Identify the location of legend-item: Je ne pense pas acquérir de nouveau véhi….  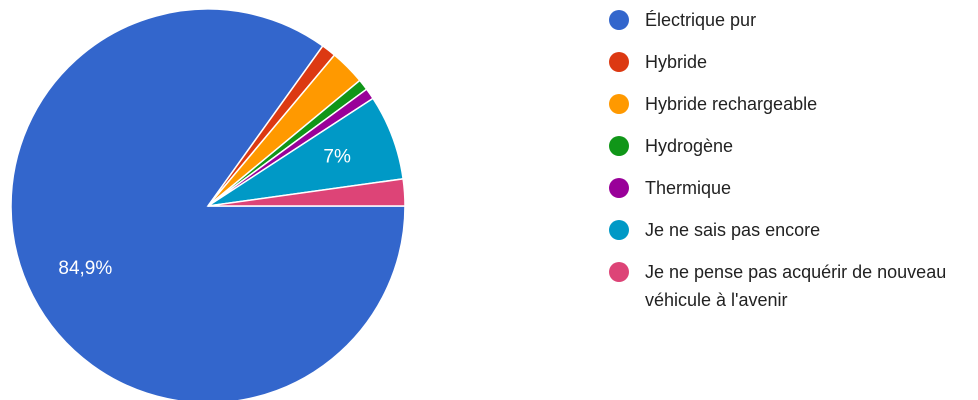
(789, 286).